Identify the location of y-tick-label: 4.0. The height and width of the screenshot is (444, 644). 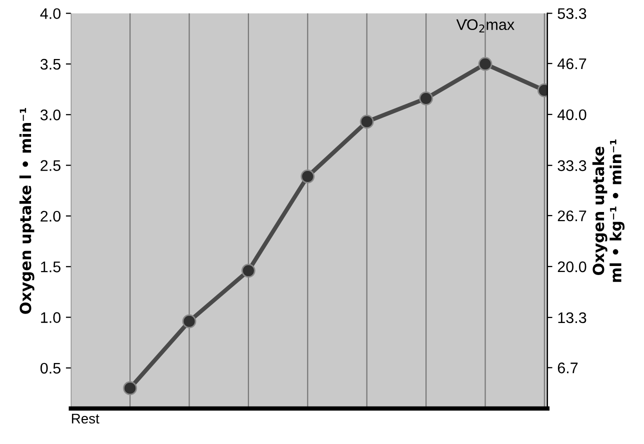
(50, 14).